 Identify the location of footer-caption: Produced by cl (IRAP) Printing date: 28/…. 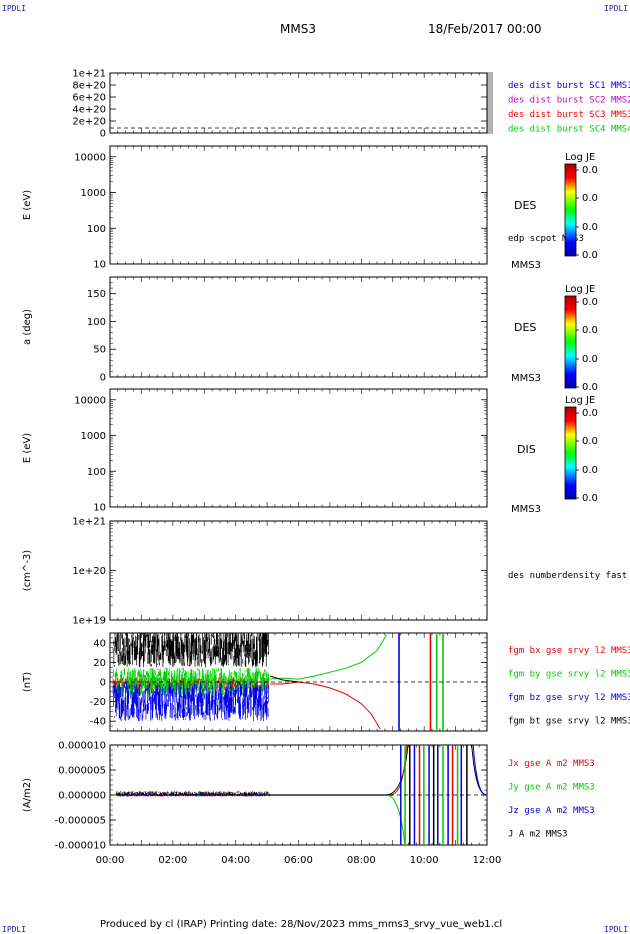
(301, 924).